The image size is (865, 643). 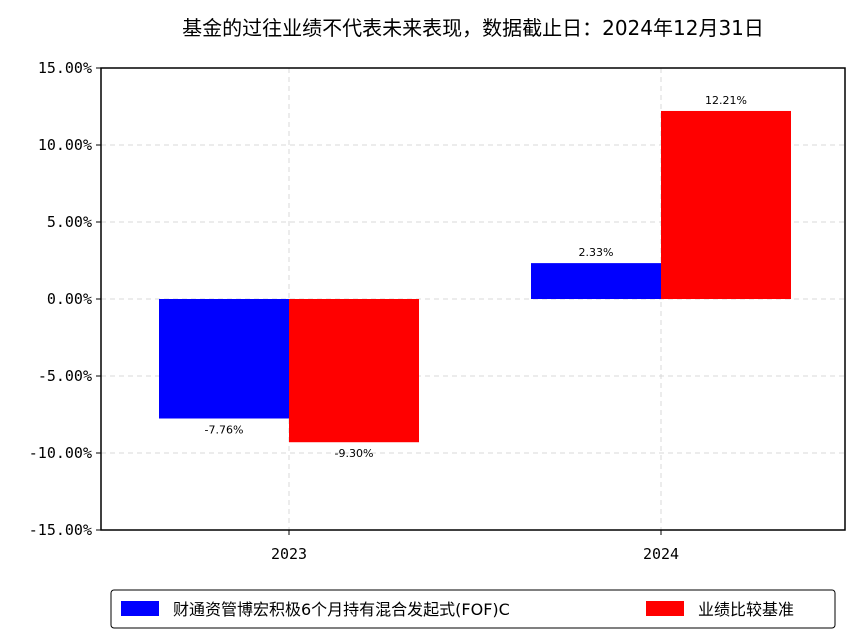 What do you see at coordinates (60, 453) in the screenshot?
I see `y-tick-label: -10.00%` at bounding box center [60, 453].